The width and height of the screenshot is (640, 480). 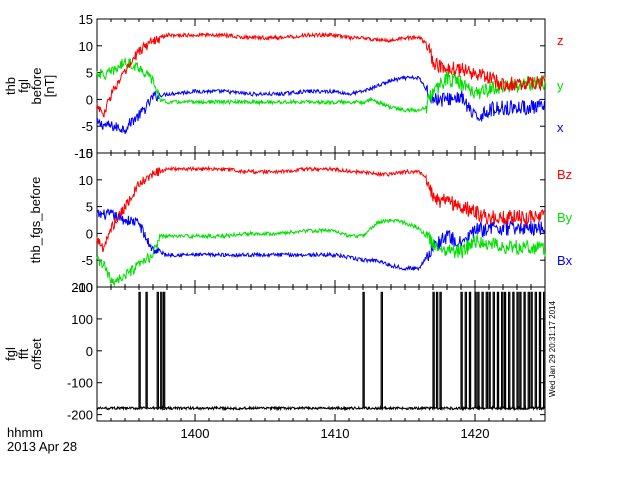 I want to click on y-tick-label-offset: -100, so click(x=80, y=383).